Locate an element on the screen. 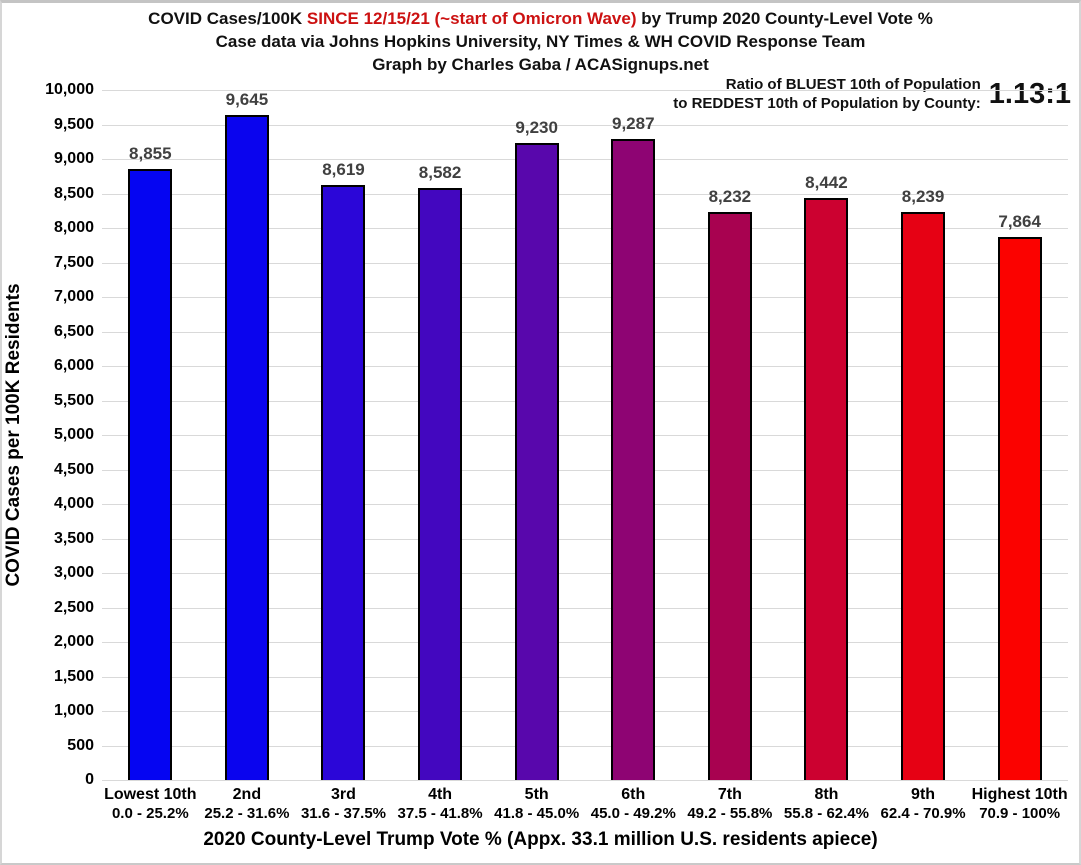 The image size is (1081, 865). x-tick: 7th 49.2 - 55.8% is located at coordinates (730, 804).